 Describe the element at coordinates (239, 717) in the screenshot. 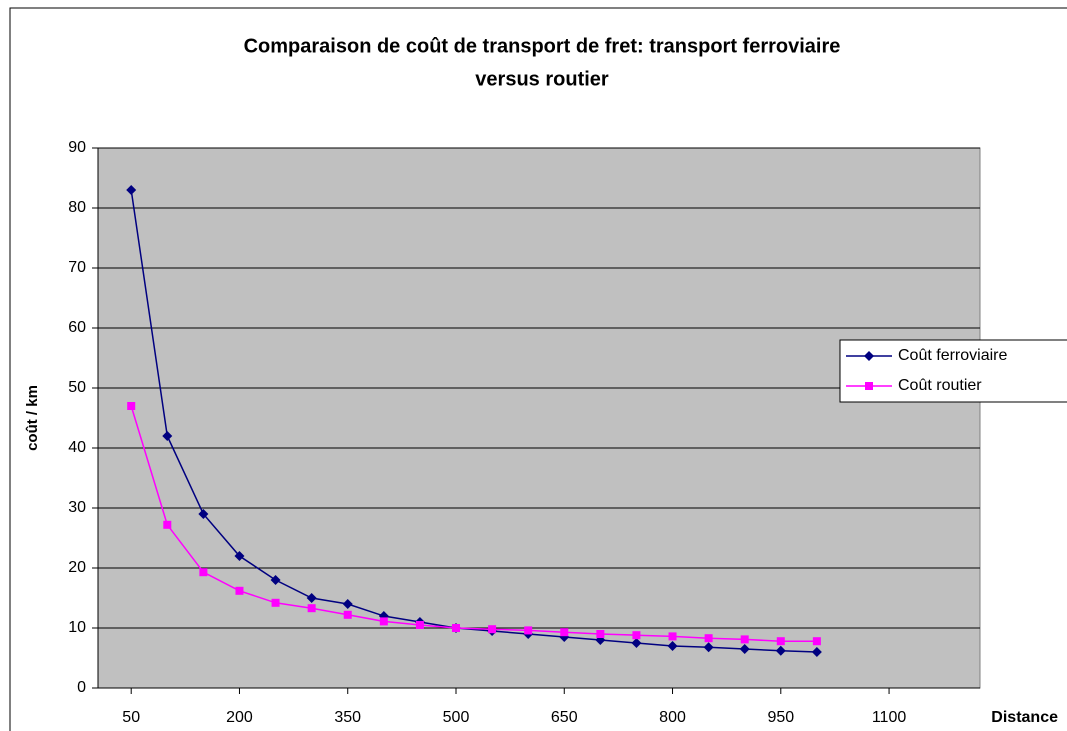

I see `x-tick-label: 200` at that location.